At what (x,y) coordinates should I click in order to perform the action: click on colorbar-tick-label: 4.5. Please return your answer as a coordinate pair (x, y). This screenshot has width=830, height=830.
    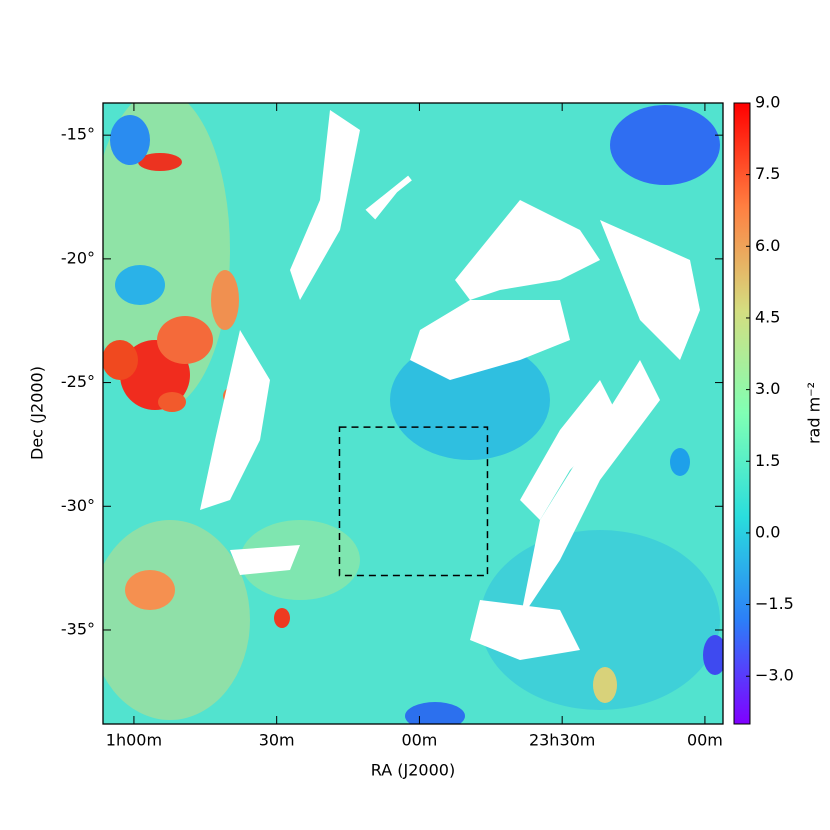
    Looking at the image, I should click on (767, 316).